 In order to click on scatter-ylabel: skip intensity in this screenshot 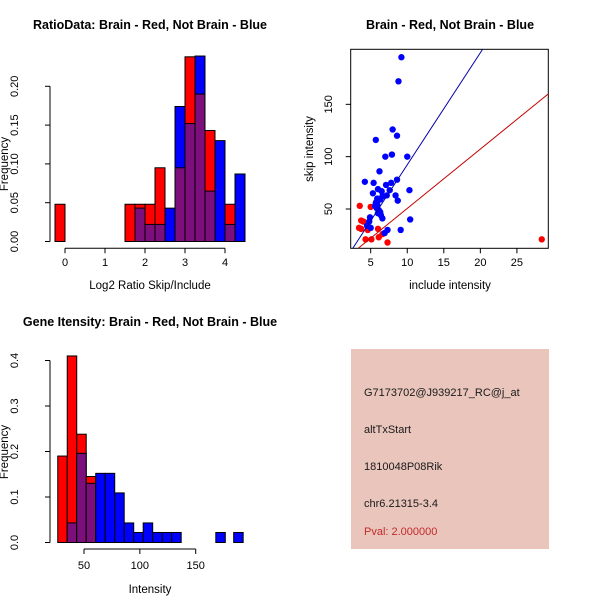, I will do `click(310, 149)`.